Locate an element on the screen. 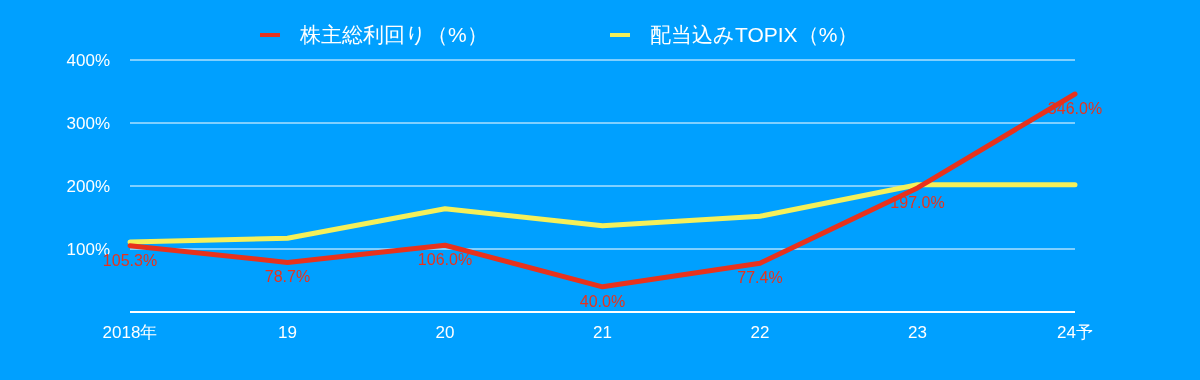 Image resolution: width=1200 pixels, height=380 pixels. y-tick-label: 400% is located at coordinates (88, 60).